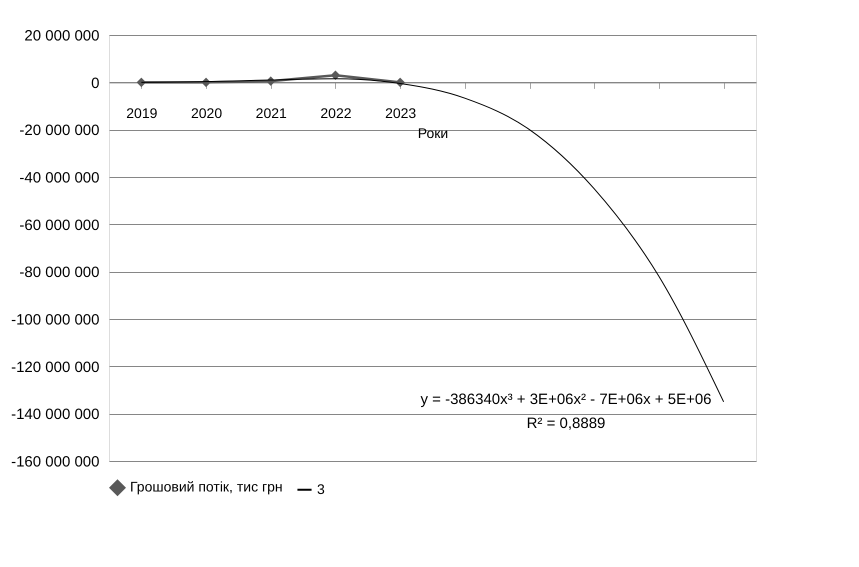  I want to click on legend-label: 3, so click(321, 488).